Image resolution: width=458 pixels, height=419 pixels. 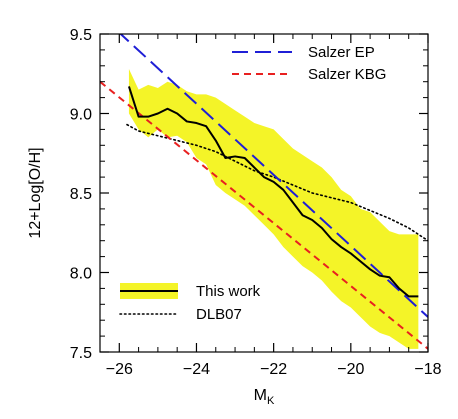 I want to click on x-tick-label: −26, so click(x=119, y=369).